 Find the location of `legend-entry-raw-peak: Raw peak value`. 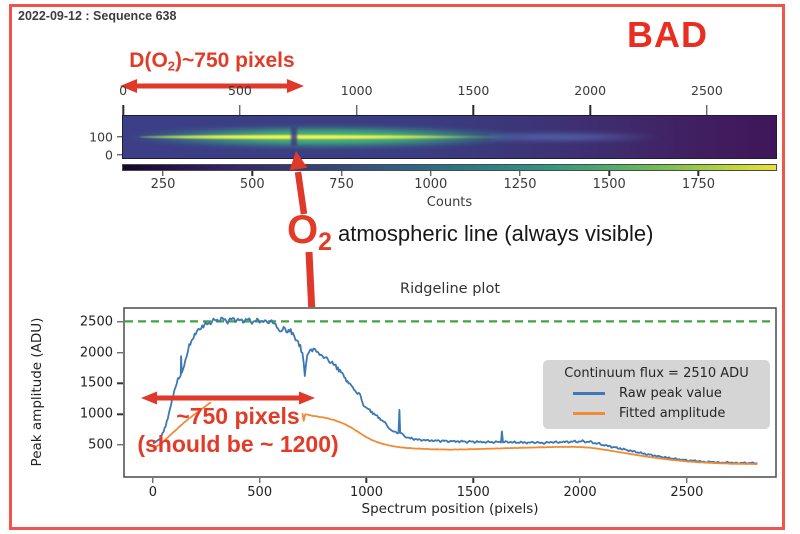

legend-entry-raw-peak: Raw peak value is located at coordinates (656, 393).